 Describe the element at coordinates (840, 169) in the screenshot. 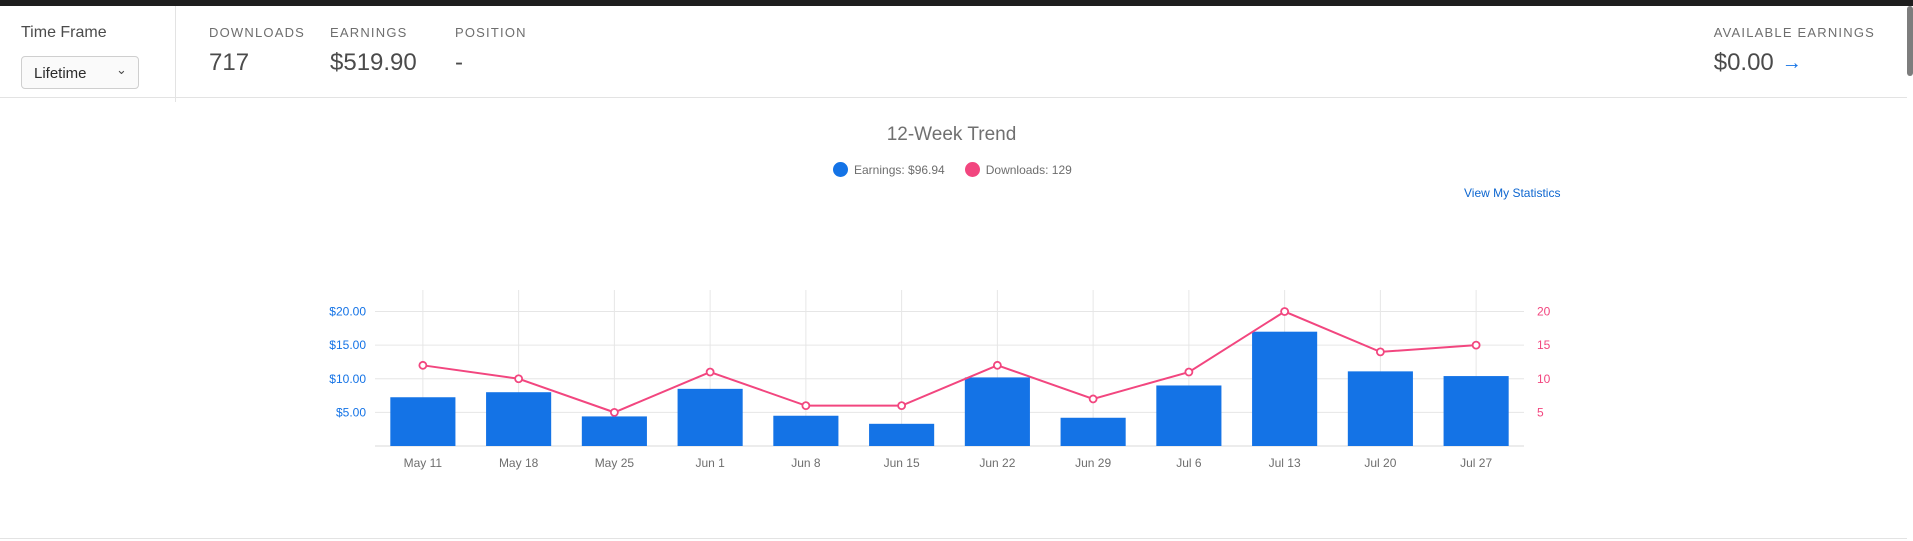

I see `legend-dot-earnings` at that location.